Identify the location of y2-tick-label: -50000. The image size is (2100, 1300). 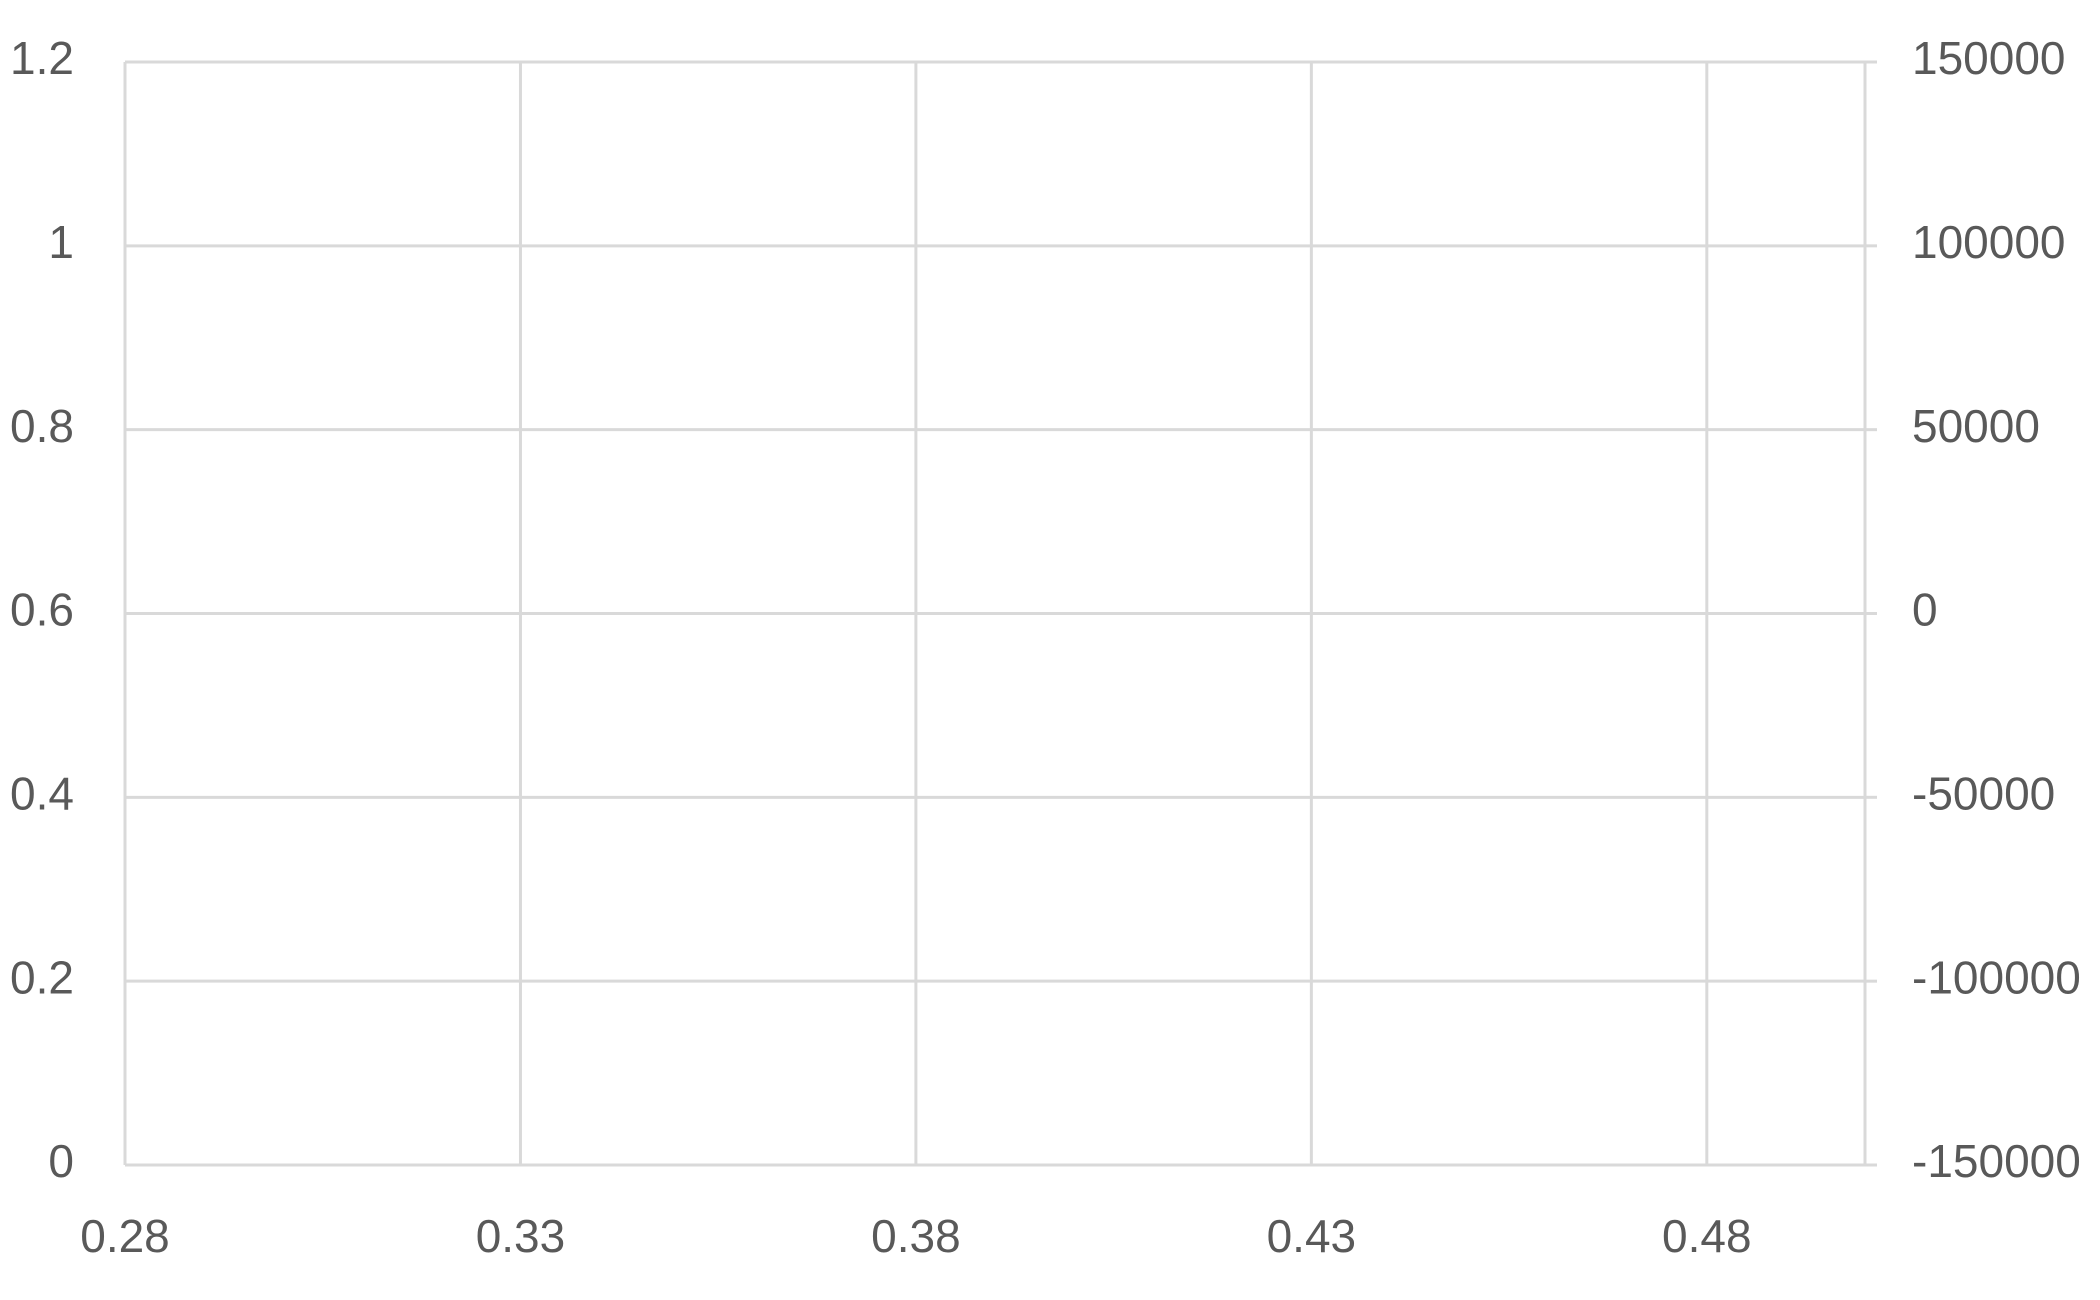
(1983, 793).